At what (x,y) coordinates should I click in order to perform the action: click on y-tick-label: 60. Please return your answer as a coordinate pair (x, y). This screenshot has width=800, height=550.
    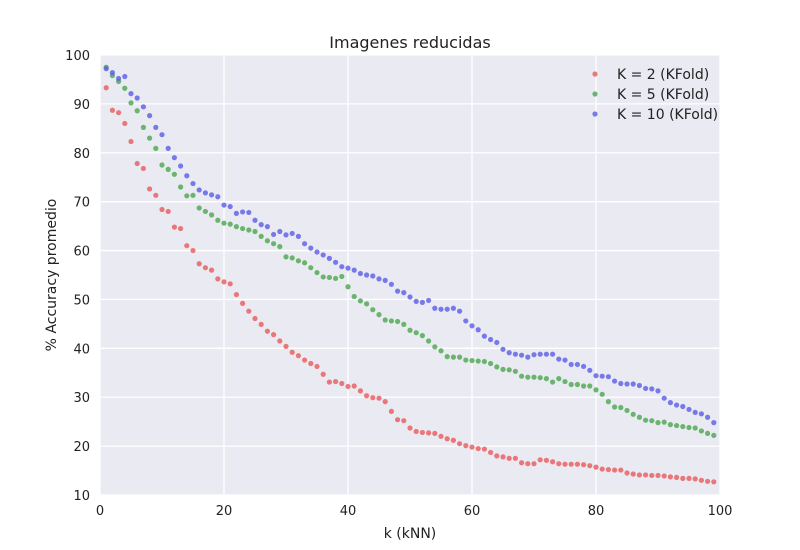
    Looking at the image, I should click on (81, 252).